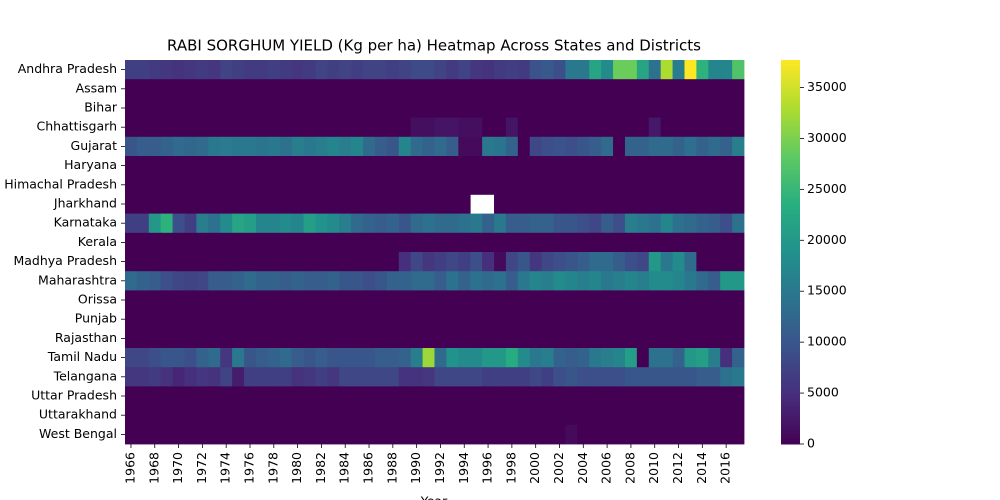 The image size is (1000, 500). I want to click on x-tick-label: 1968, so click(153, 468).